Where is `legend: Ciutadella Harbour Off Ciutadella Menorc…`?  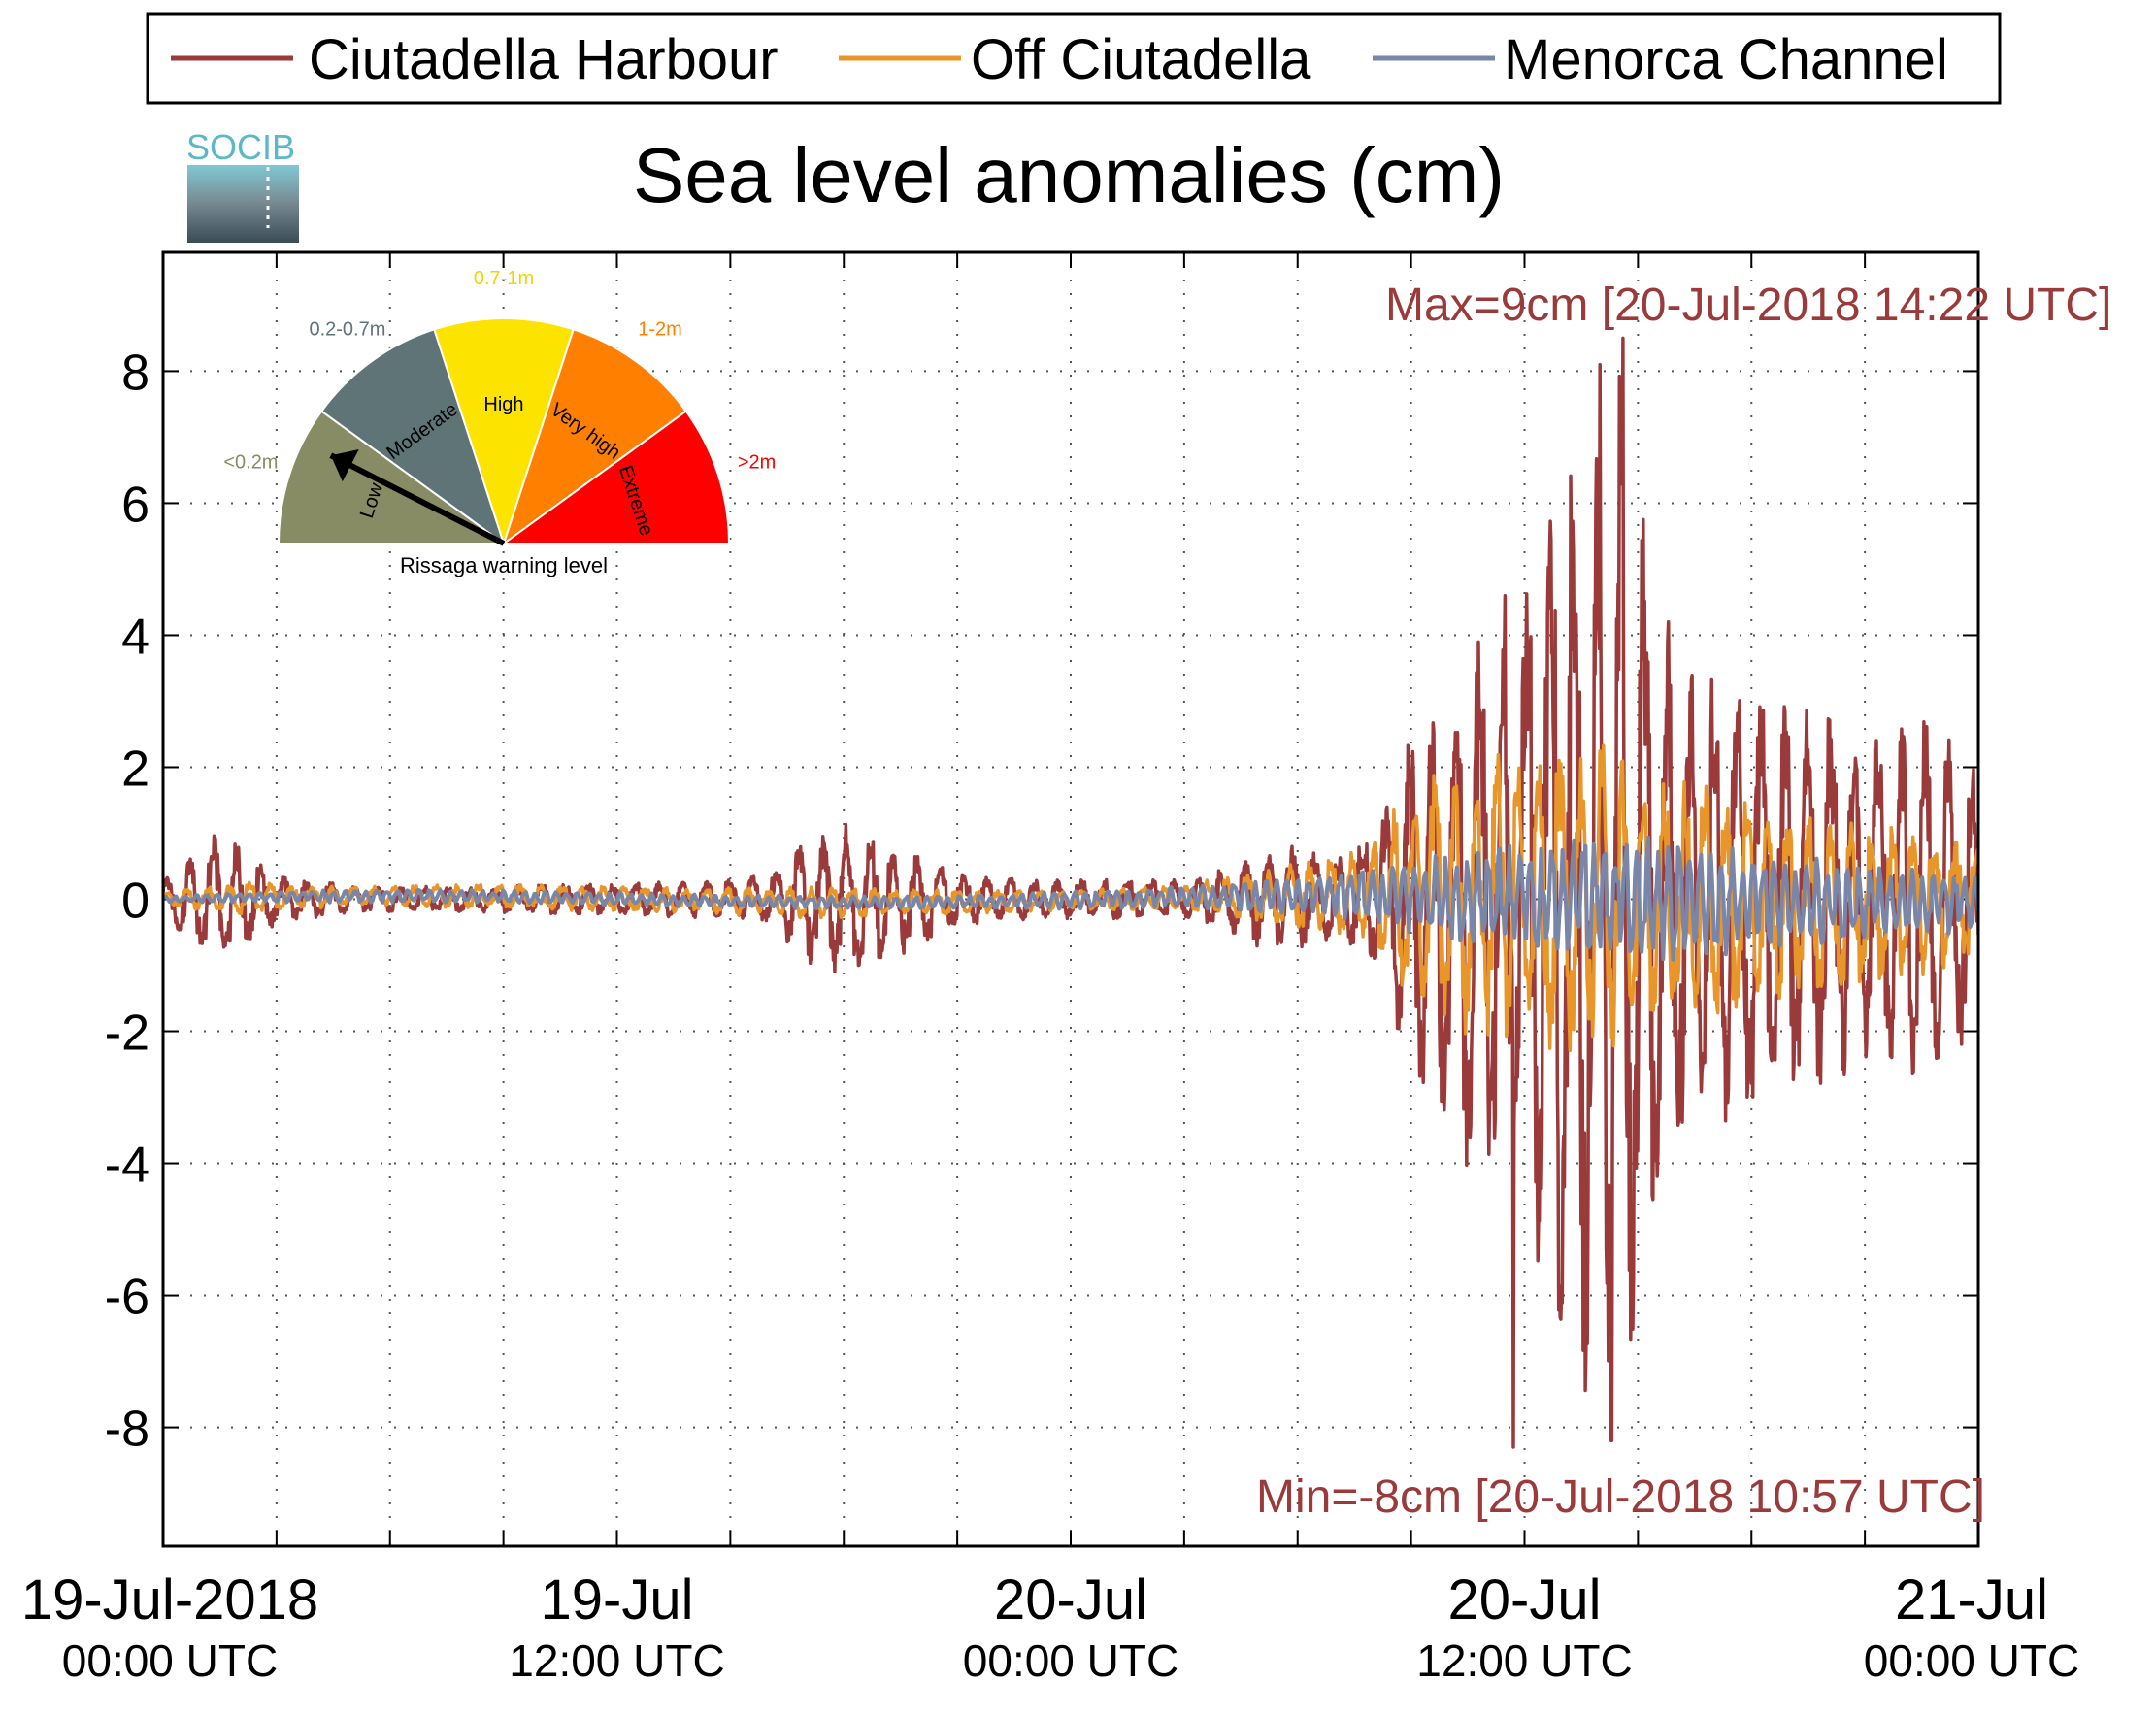
legend: Ciutadella Harbour Off Ciutadella Menorc… is located at coordinates (1074, 59).